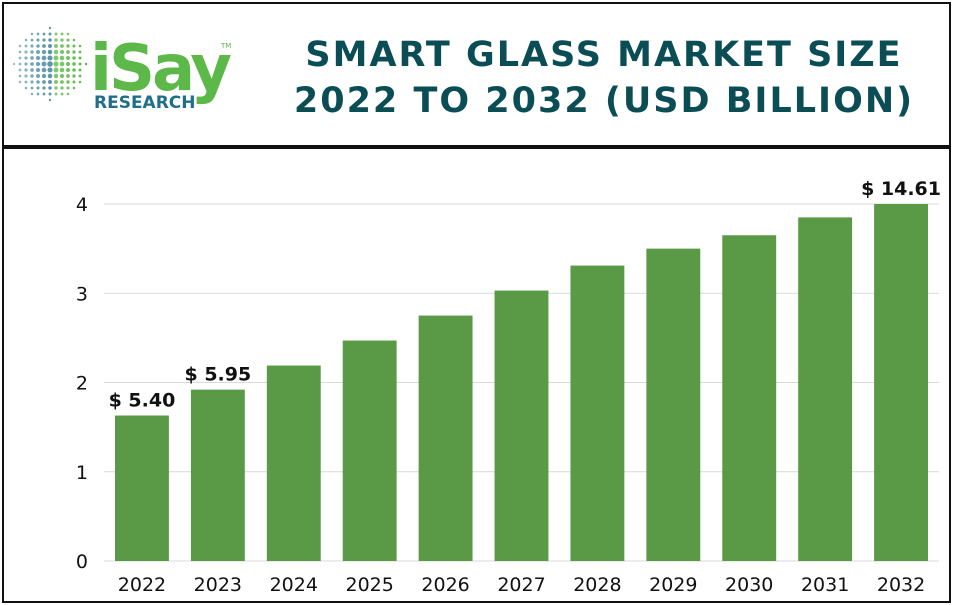 This screenshot has width=953, height=605. Describe the element at coordinates (142, 585) in the screenshot. I see `x-tick-label: 2022` at that location.